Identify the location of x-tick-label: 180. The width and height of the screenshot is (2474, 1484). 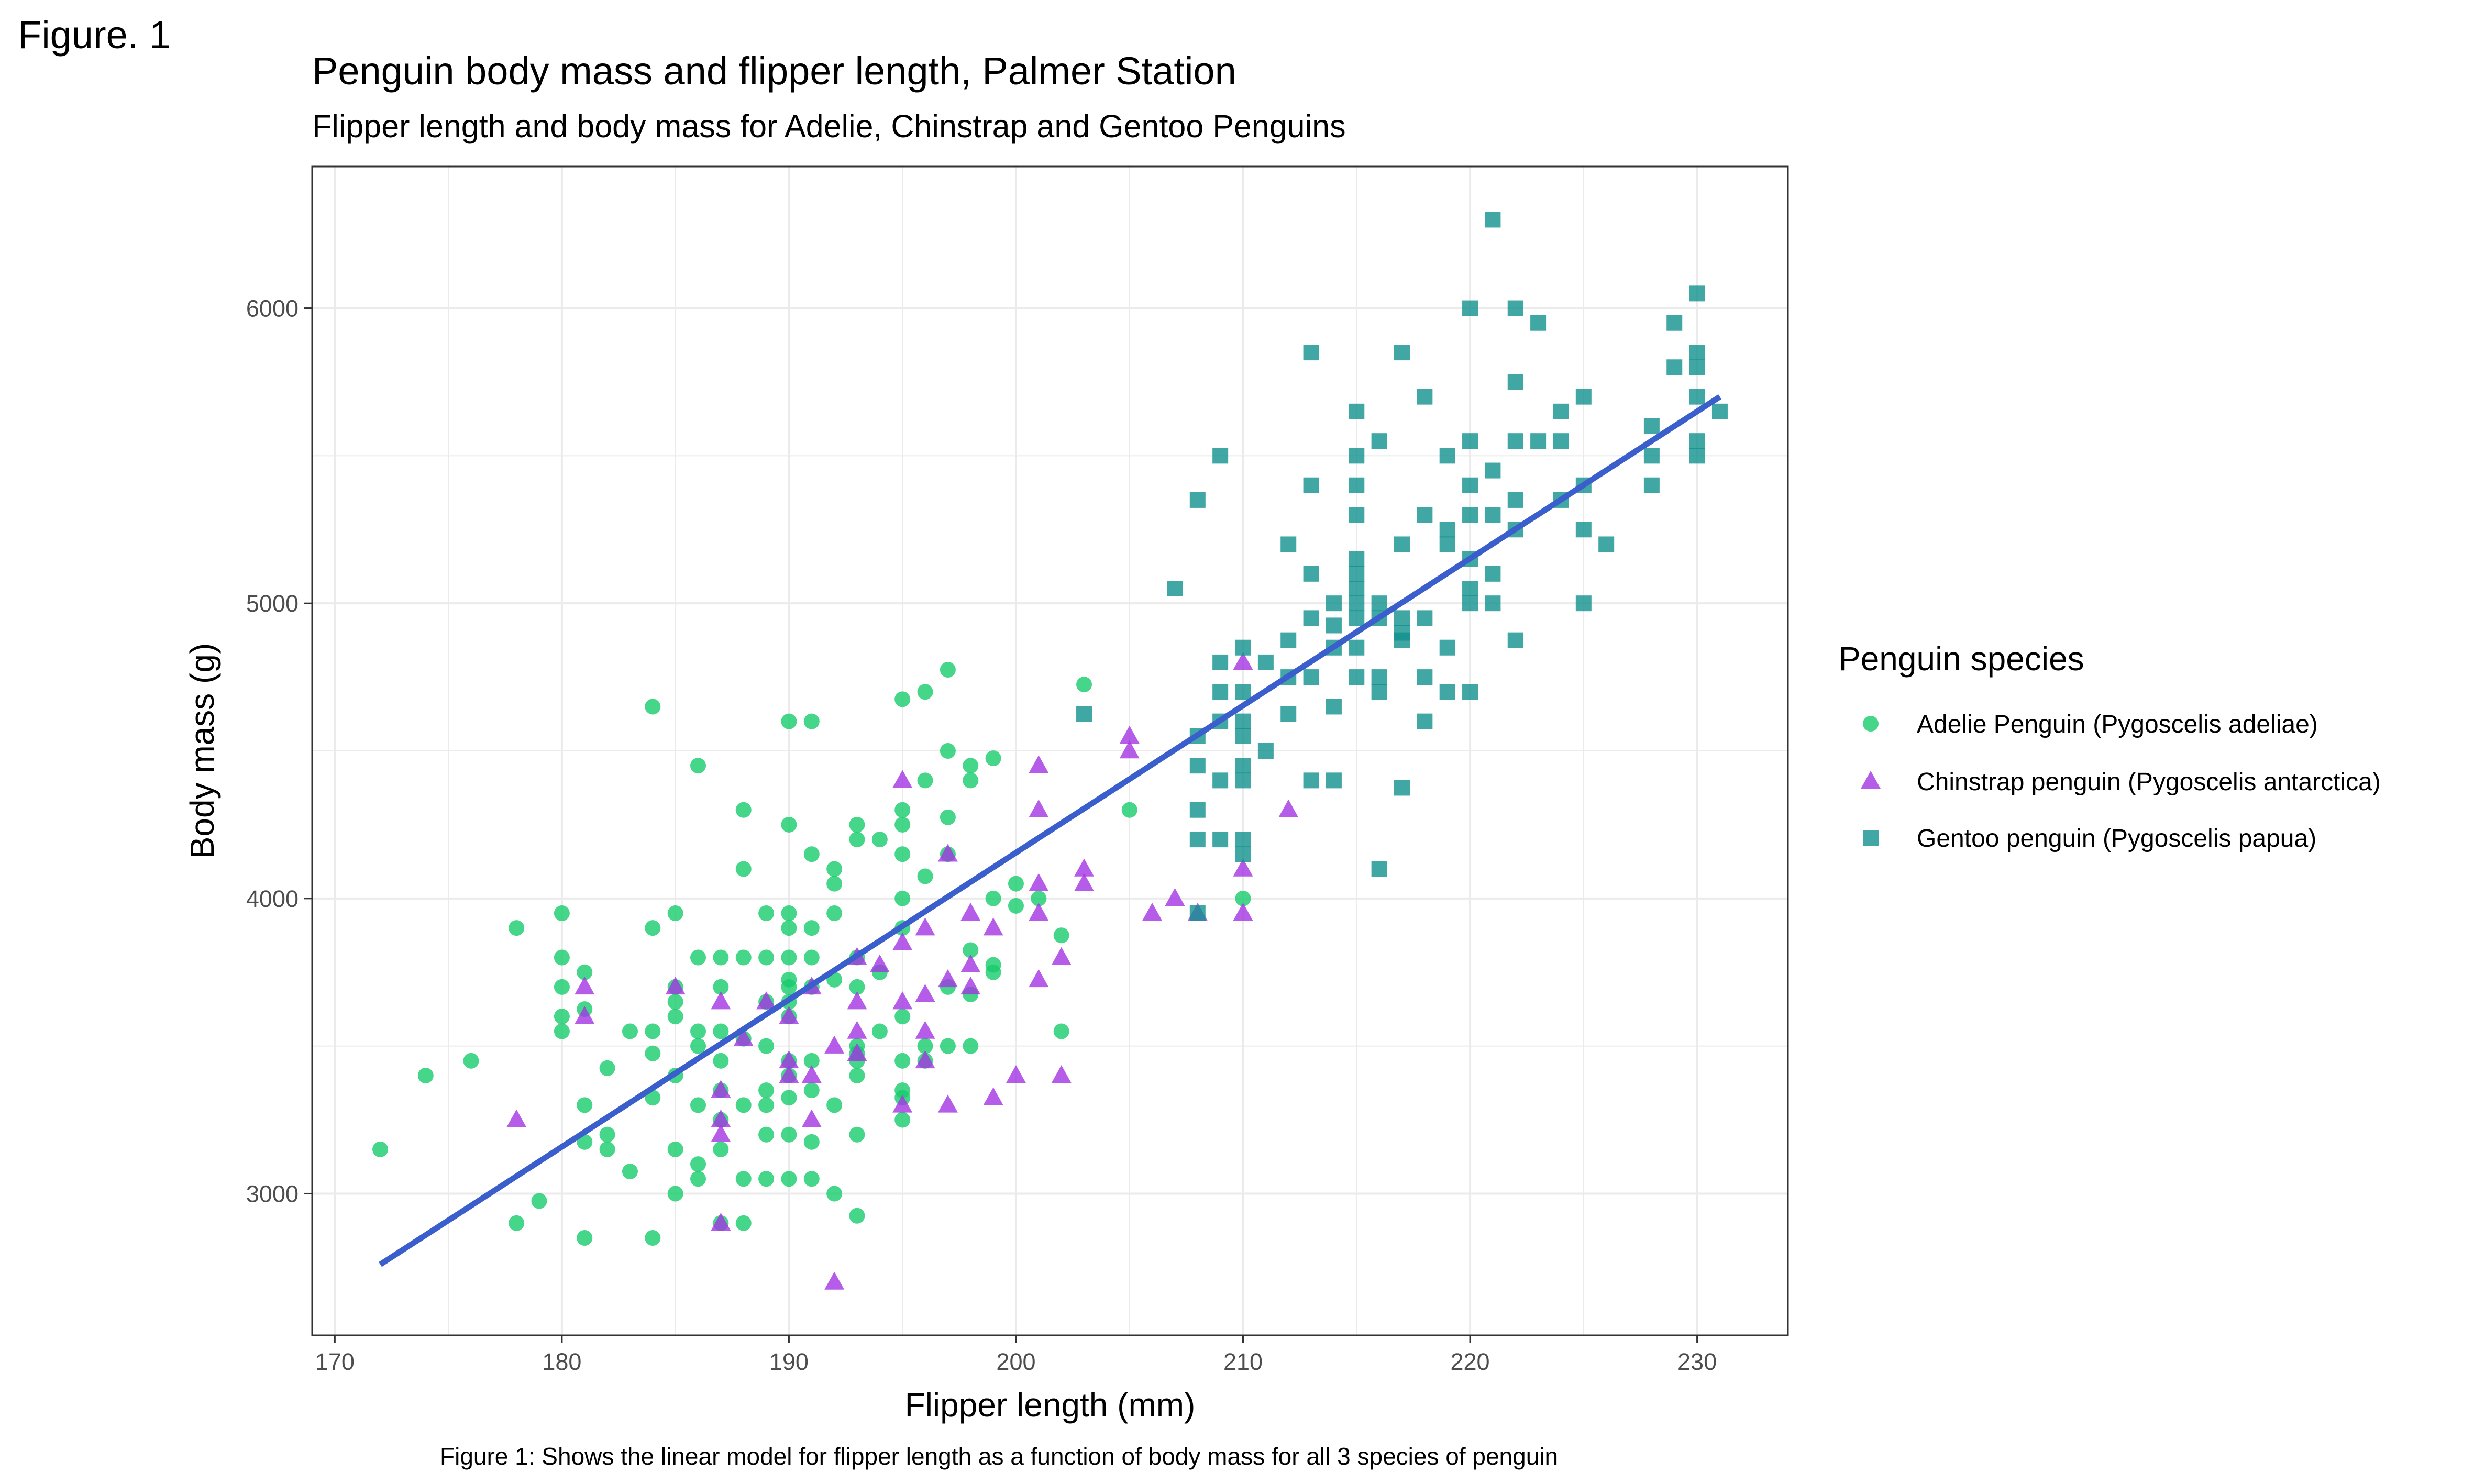
(562, 1362).